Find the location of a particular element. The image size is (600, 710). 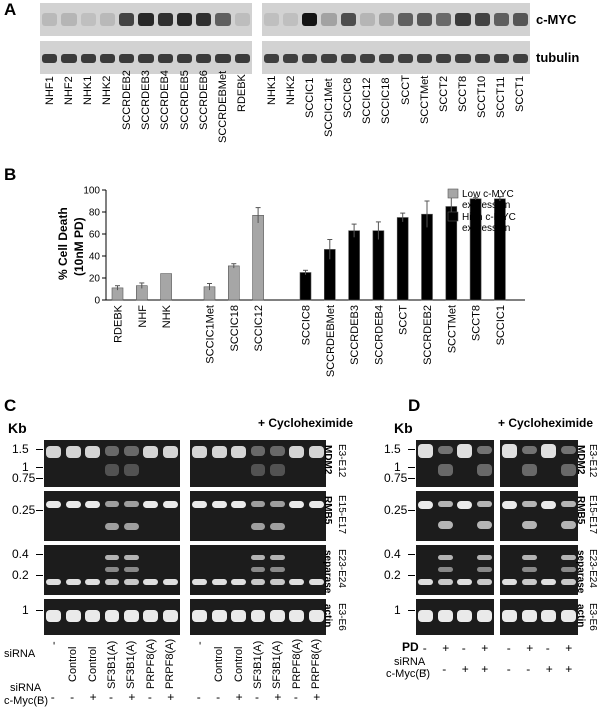

panel-label-d: D is located at coordinates (414, 405).